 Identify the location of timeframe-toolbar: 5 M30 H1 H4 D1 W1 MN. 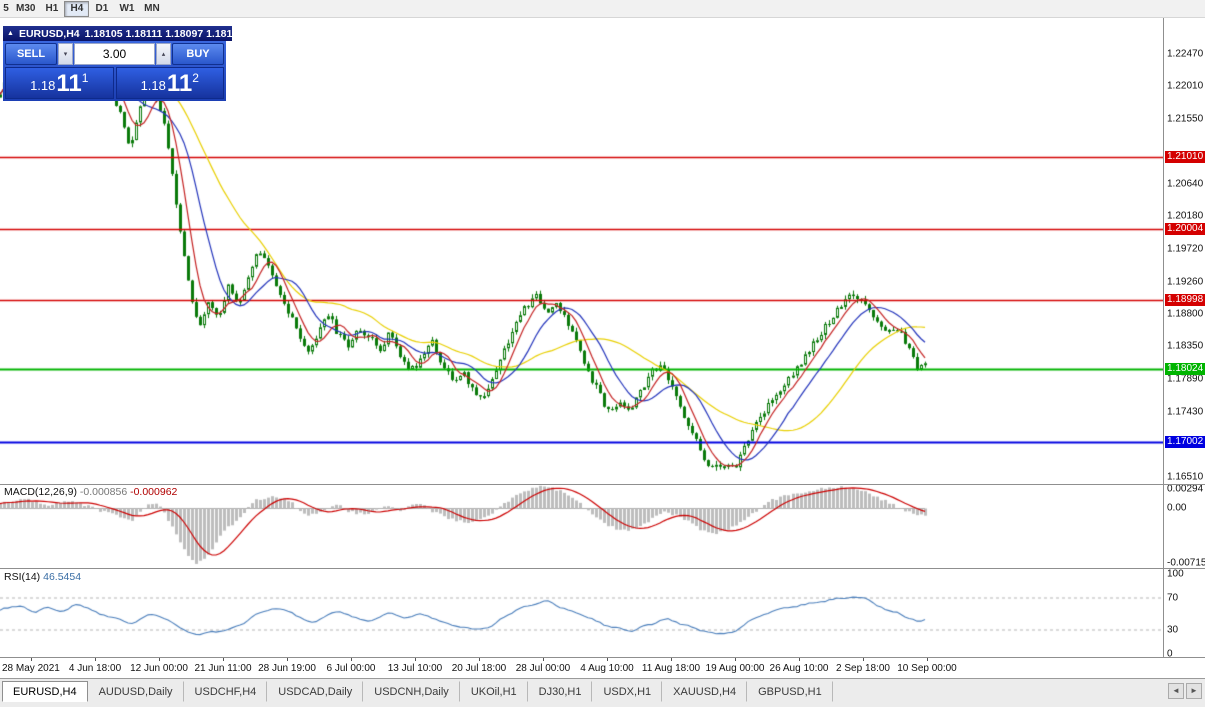
(602, 9).